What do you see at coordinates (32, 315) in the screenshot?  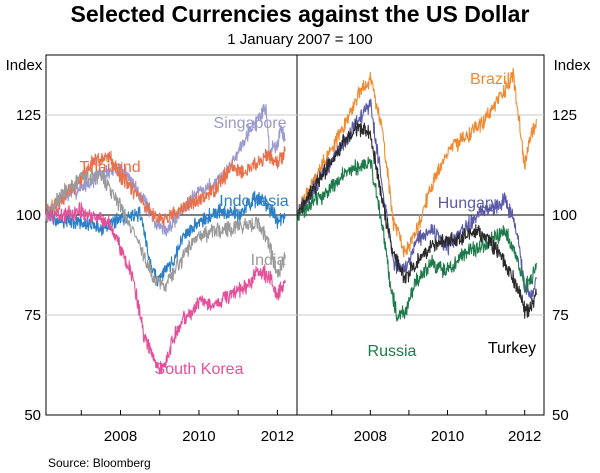 I see `y-tick-left-75: 75` at bounding box center [32, 315].